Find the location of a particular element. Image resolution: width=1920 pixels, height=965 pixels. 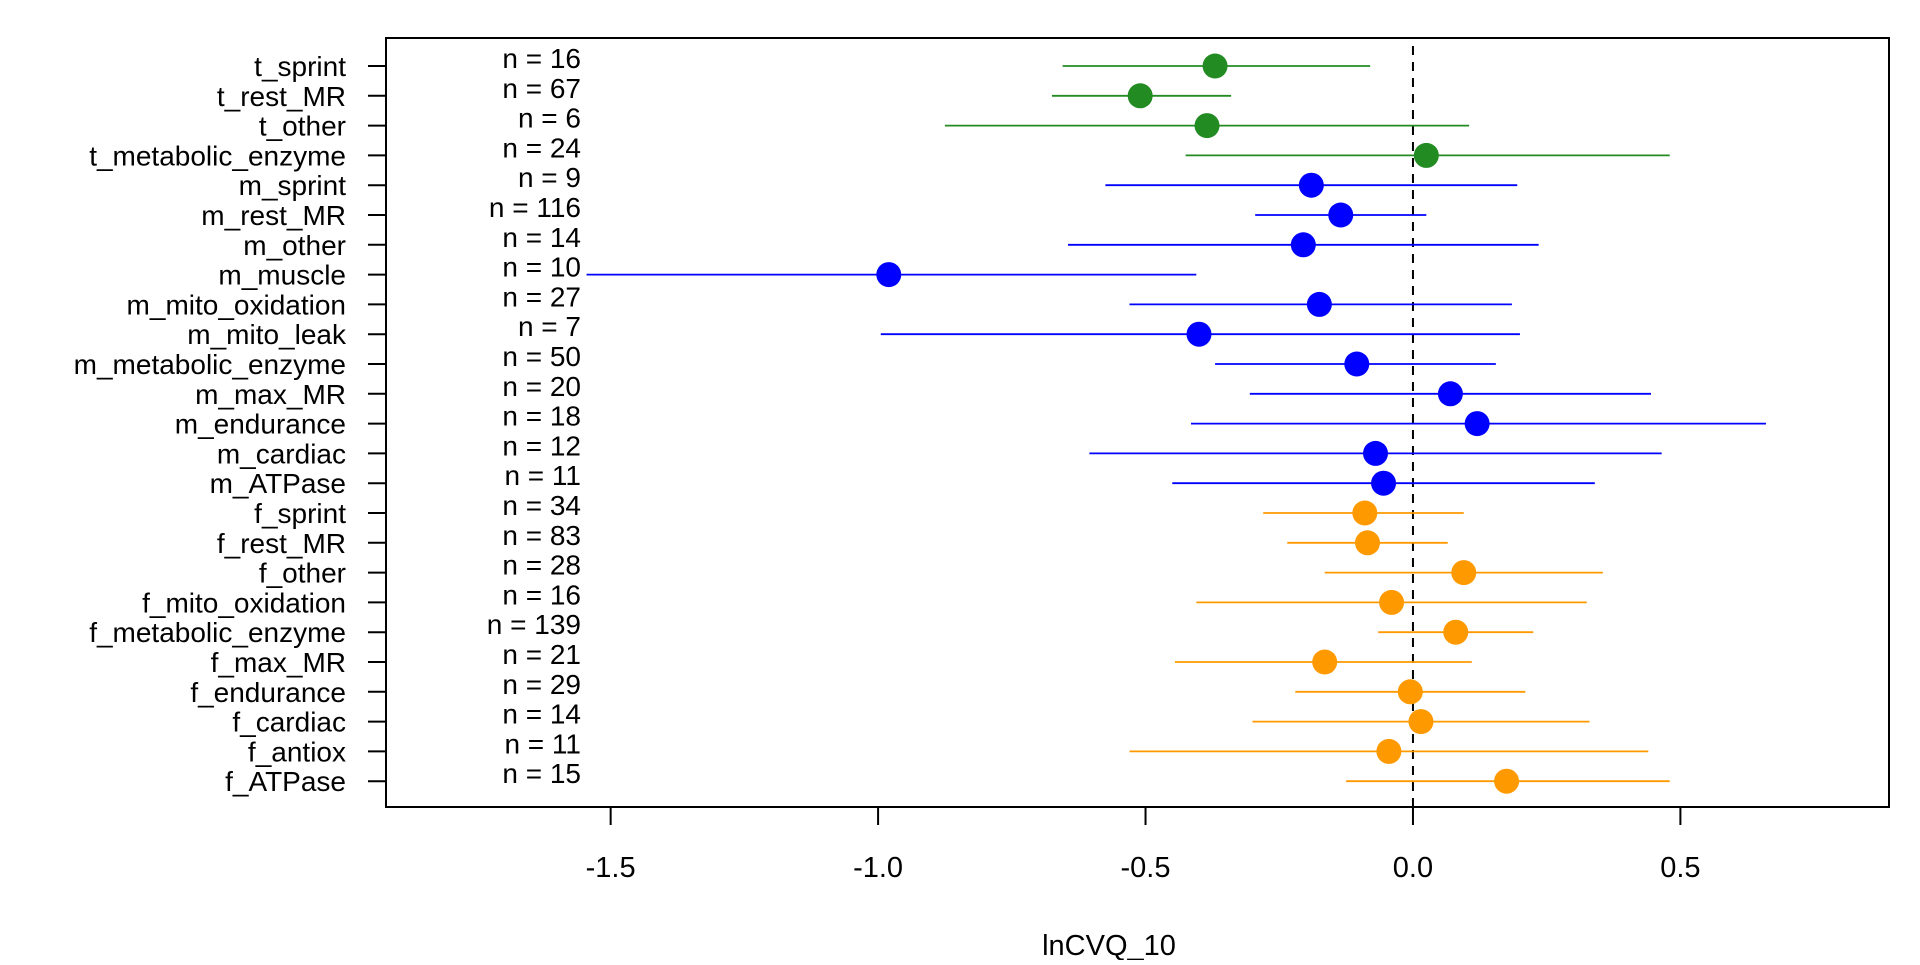

n-label-f_other: n = 28 is located at coordinates (541, 565).